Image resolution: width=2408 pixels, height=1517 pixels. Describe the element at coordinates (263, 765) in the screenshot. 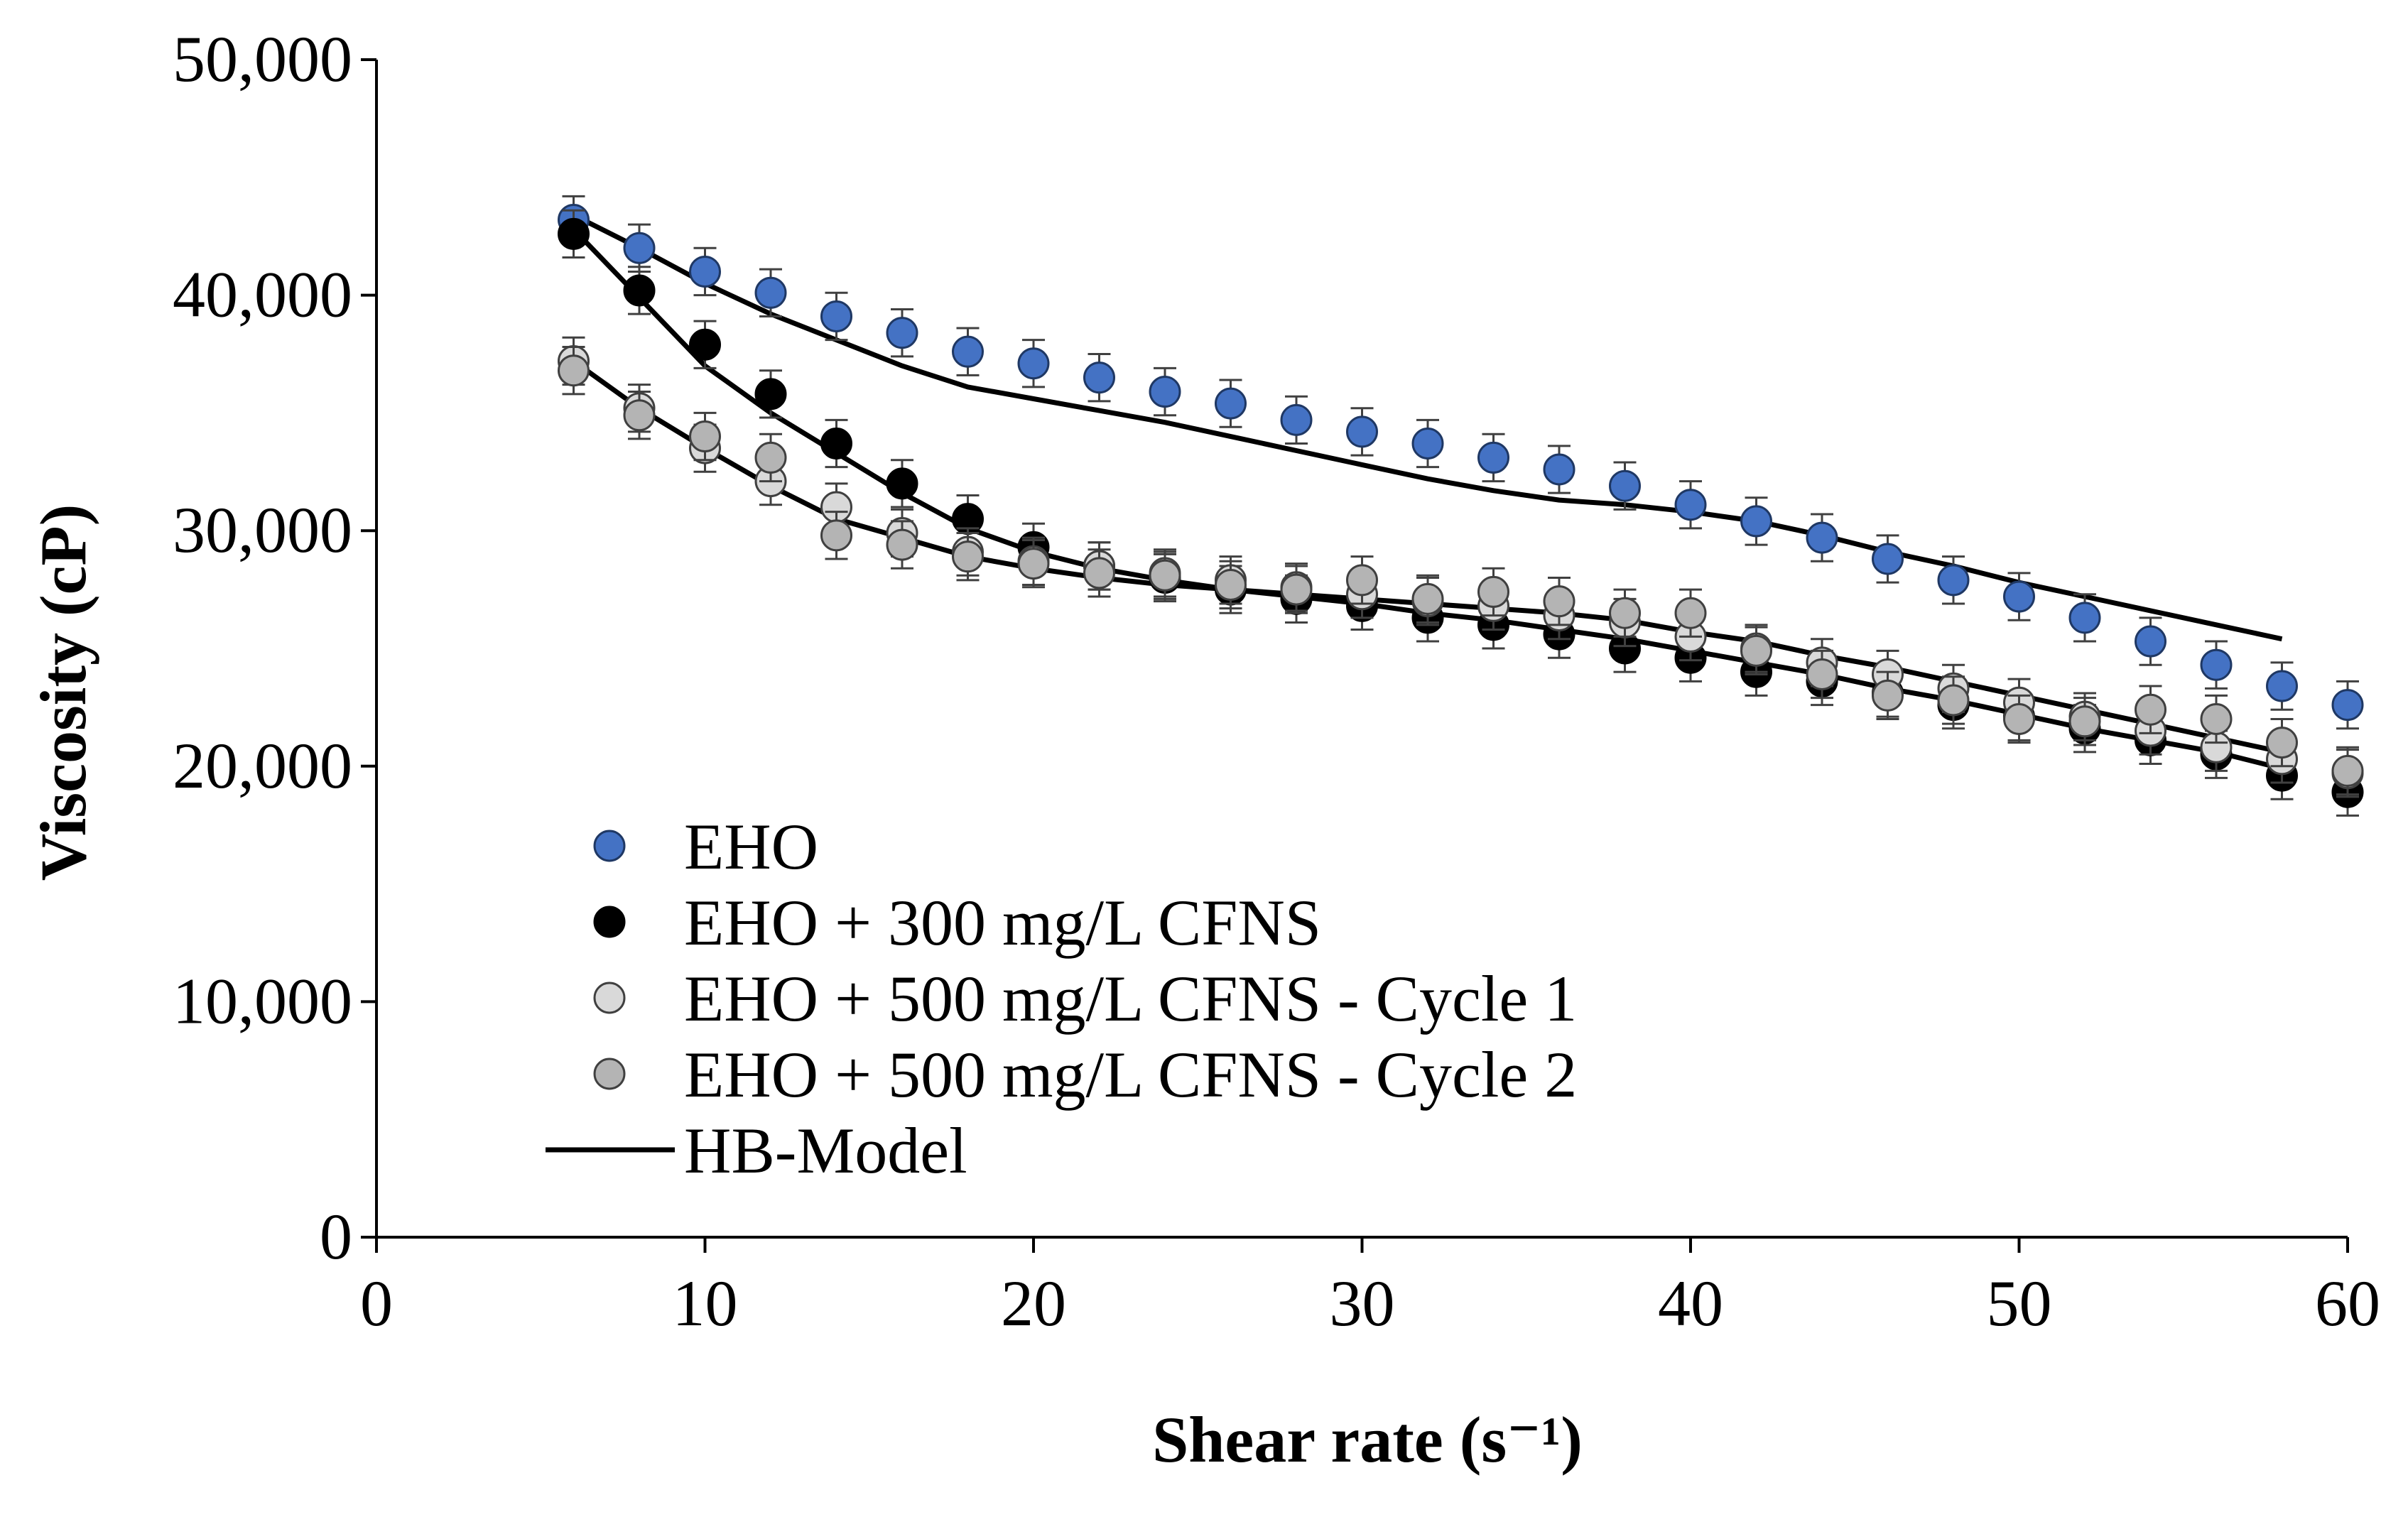

I see `y-tick-label: 20,000` at that location.